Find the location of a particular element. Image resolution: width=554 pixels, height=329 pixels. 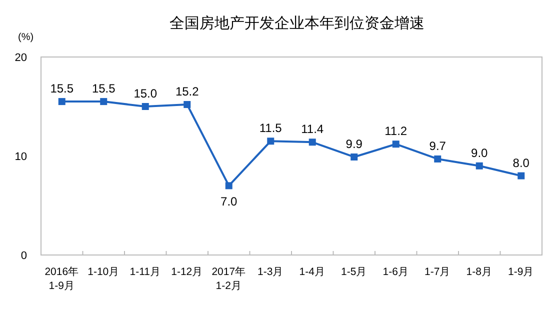

x-tick-label: 1-7月 is located at coordinates (437, 272).